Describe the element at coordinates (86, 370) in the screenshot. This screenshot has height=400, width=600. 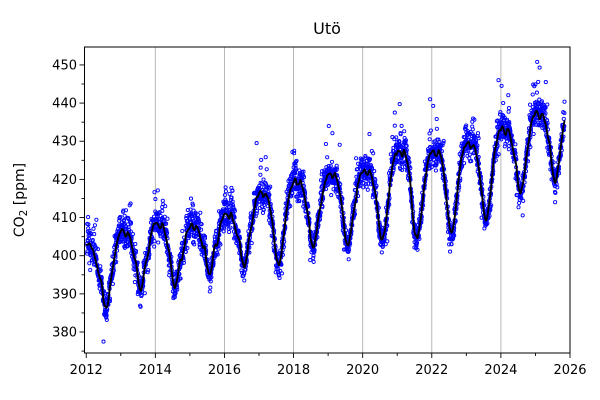
I see `x-tick-label: 2012` at that location.